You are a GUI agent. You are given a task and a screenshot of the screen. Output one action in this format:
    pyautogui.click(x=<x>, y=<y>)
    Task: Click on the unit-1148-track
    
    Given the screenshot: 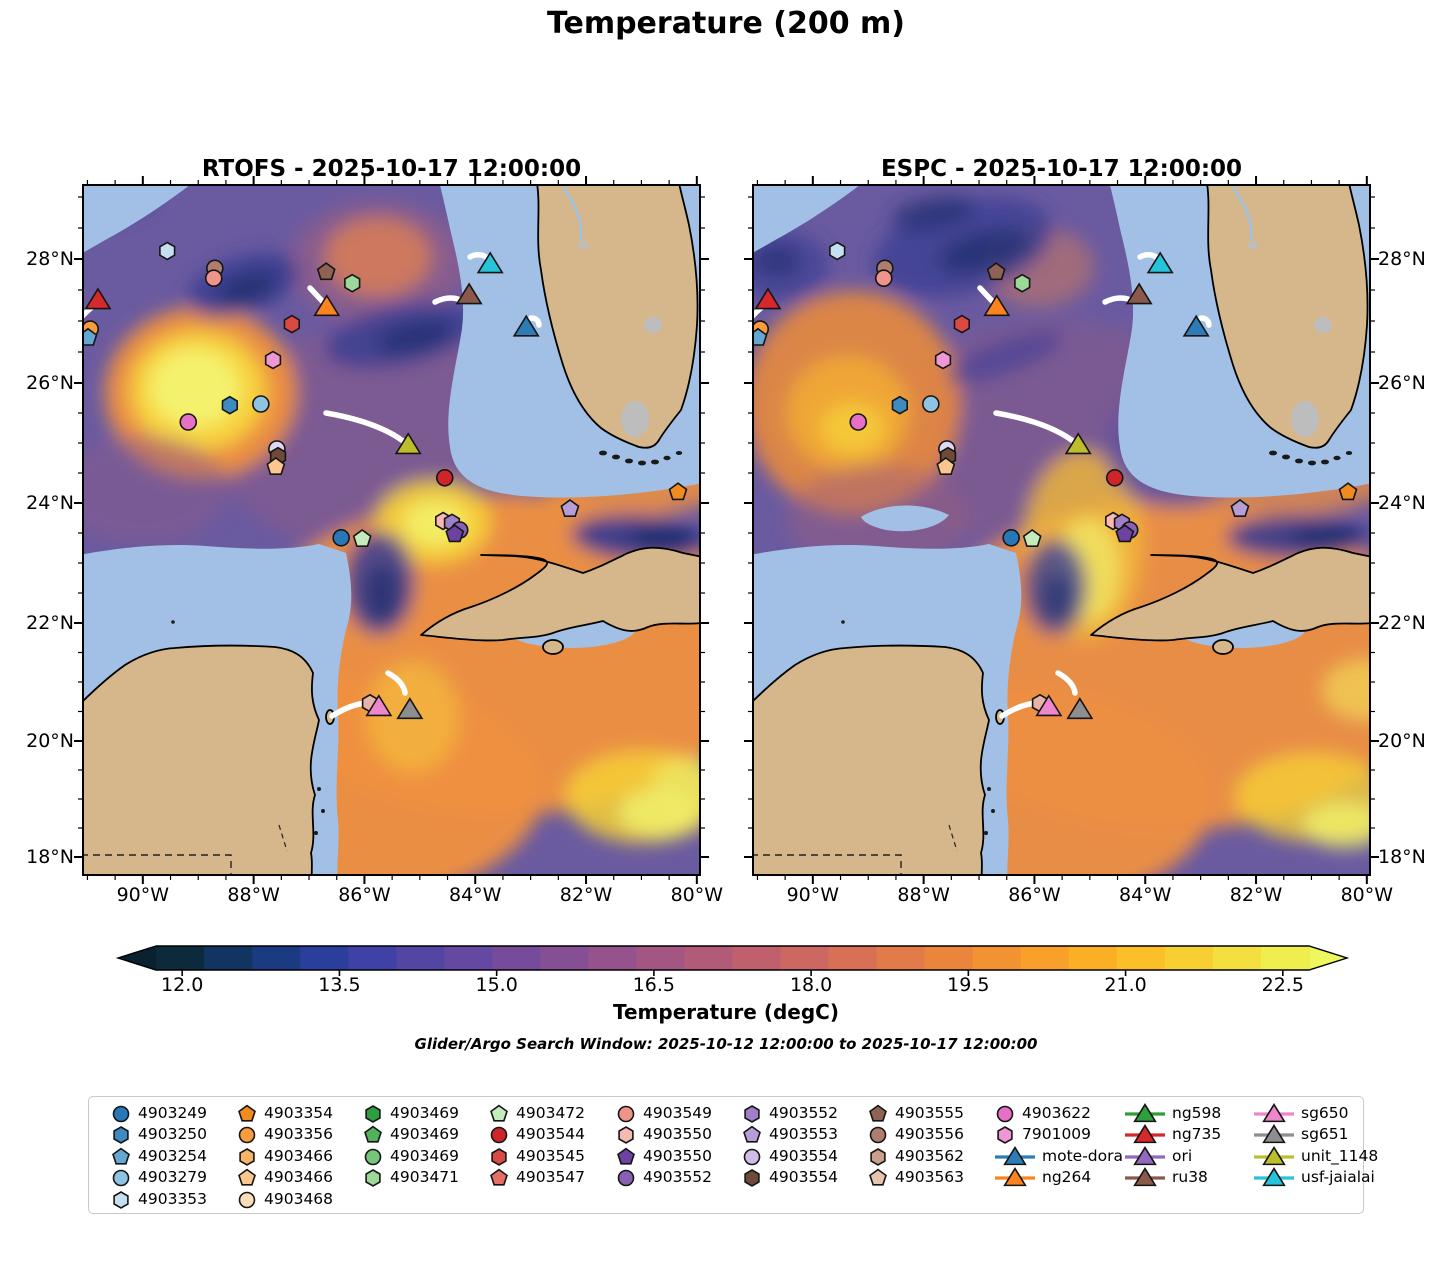 What is the action you would take?
    pyautogui.click(x=1034, y=427)
    